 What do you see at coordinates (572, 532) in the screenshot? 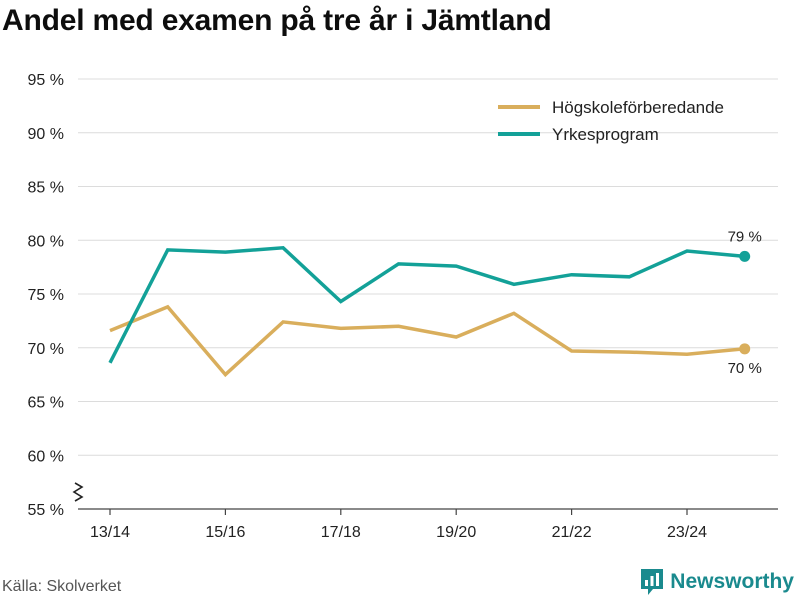
I see `x-tick-label: 21/22` at bounding box center [572, 532].